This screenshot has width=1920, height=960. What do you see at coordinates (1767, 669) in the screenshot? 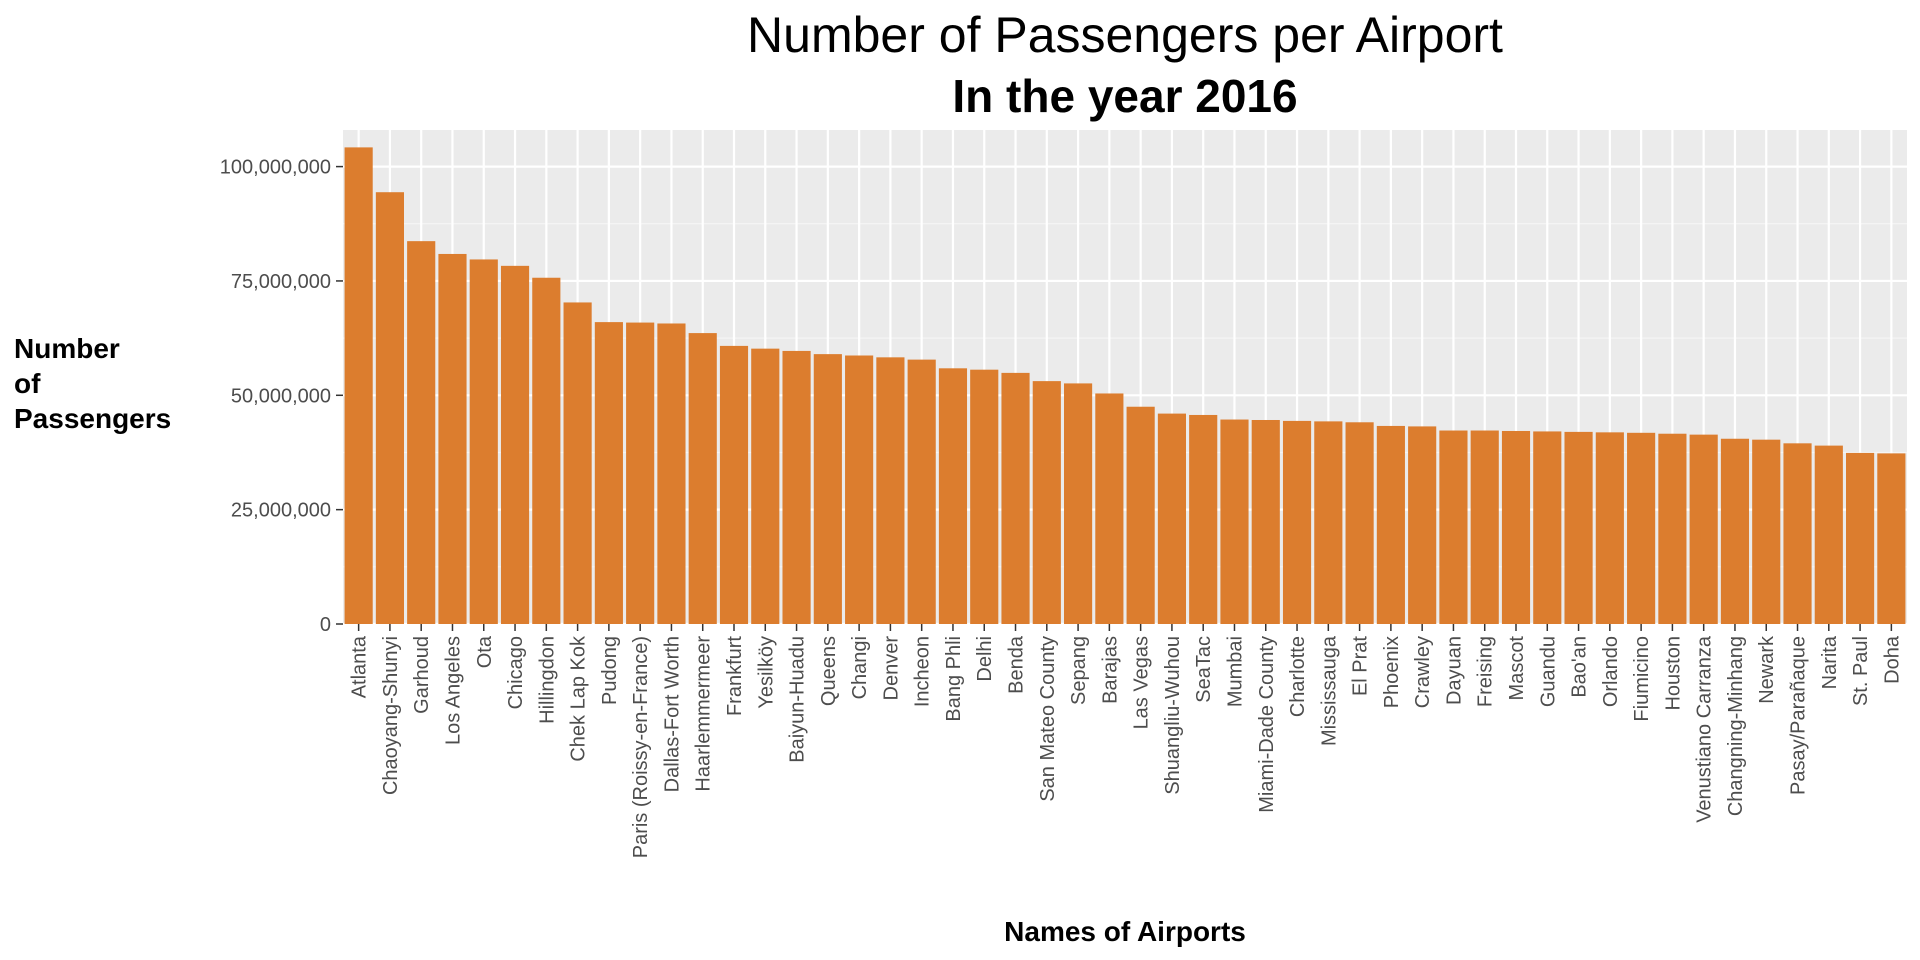
I see `x-tick-label: Newark` at bounding box center [1767, 669].